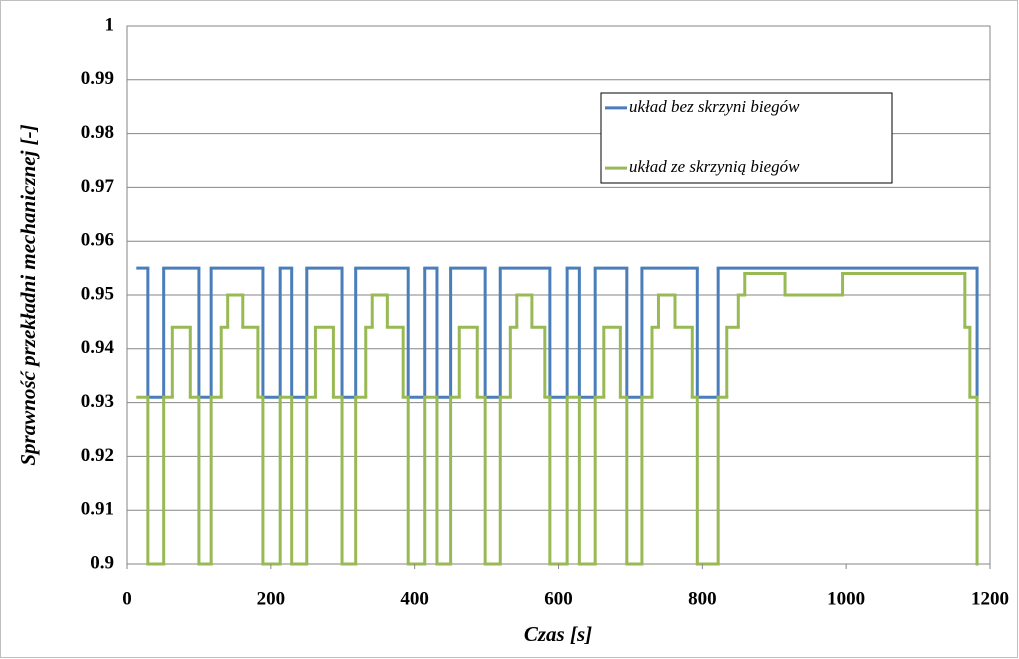 The height and width of the screenshot is (659, 1019). I want to click on y-tick-label: 1, so click(110, 24).